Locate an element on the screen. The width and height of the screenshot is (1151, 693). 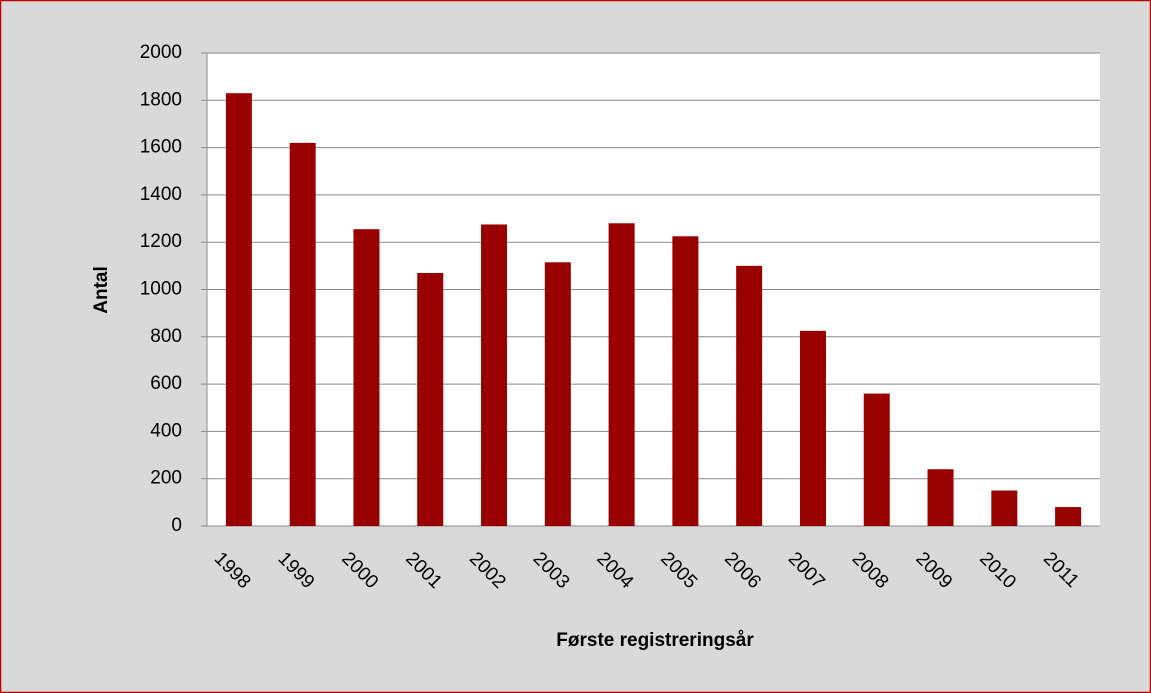
y-tick-label: 0 is located at coordinates (176, 525).